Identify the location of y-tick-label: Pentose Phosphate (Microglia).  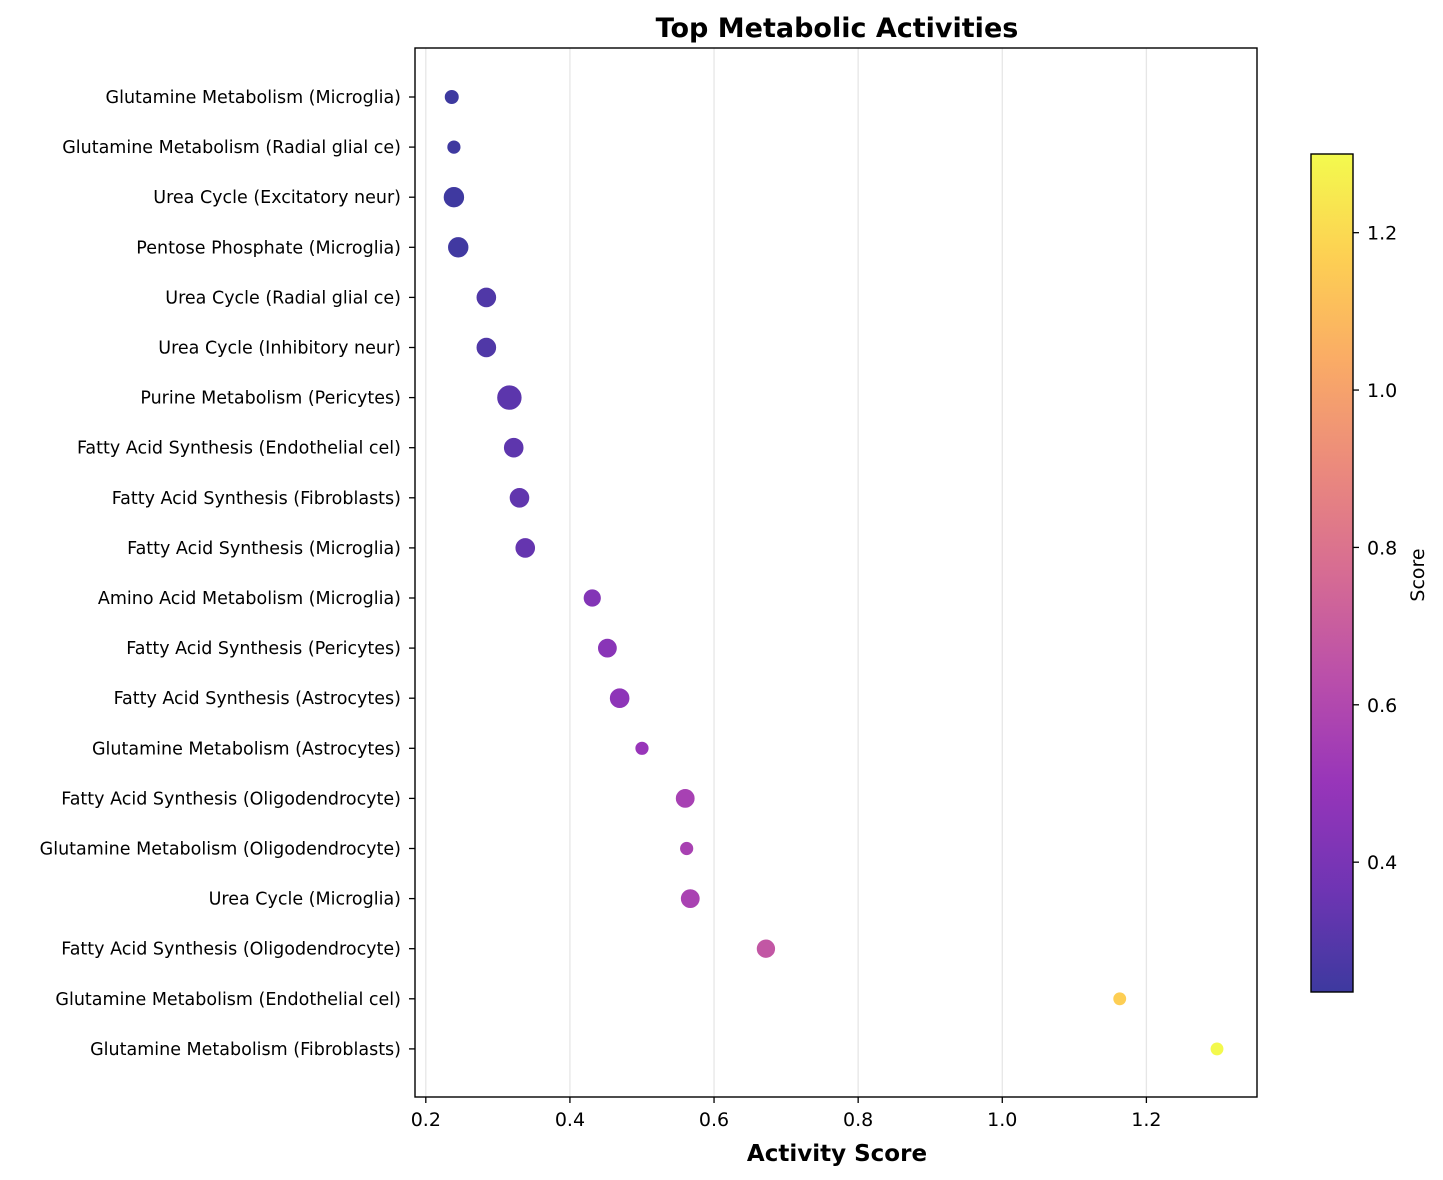
(268, 248).